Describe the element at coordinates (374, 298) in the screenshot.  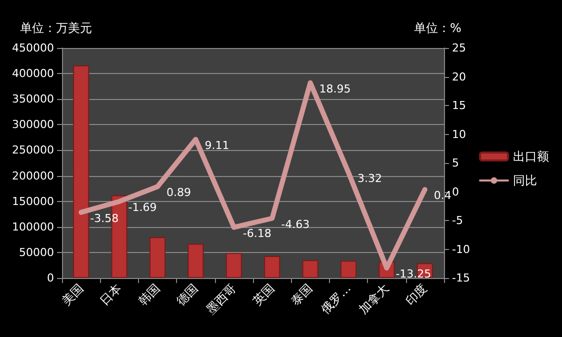
I see `x-tick-label: 加拿大` at that location.